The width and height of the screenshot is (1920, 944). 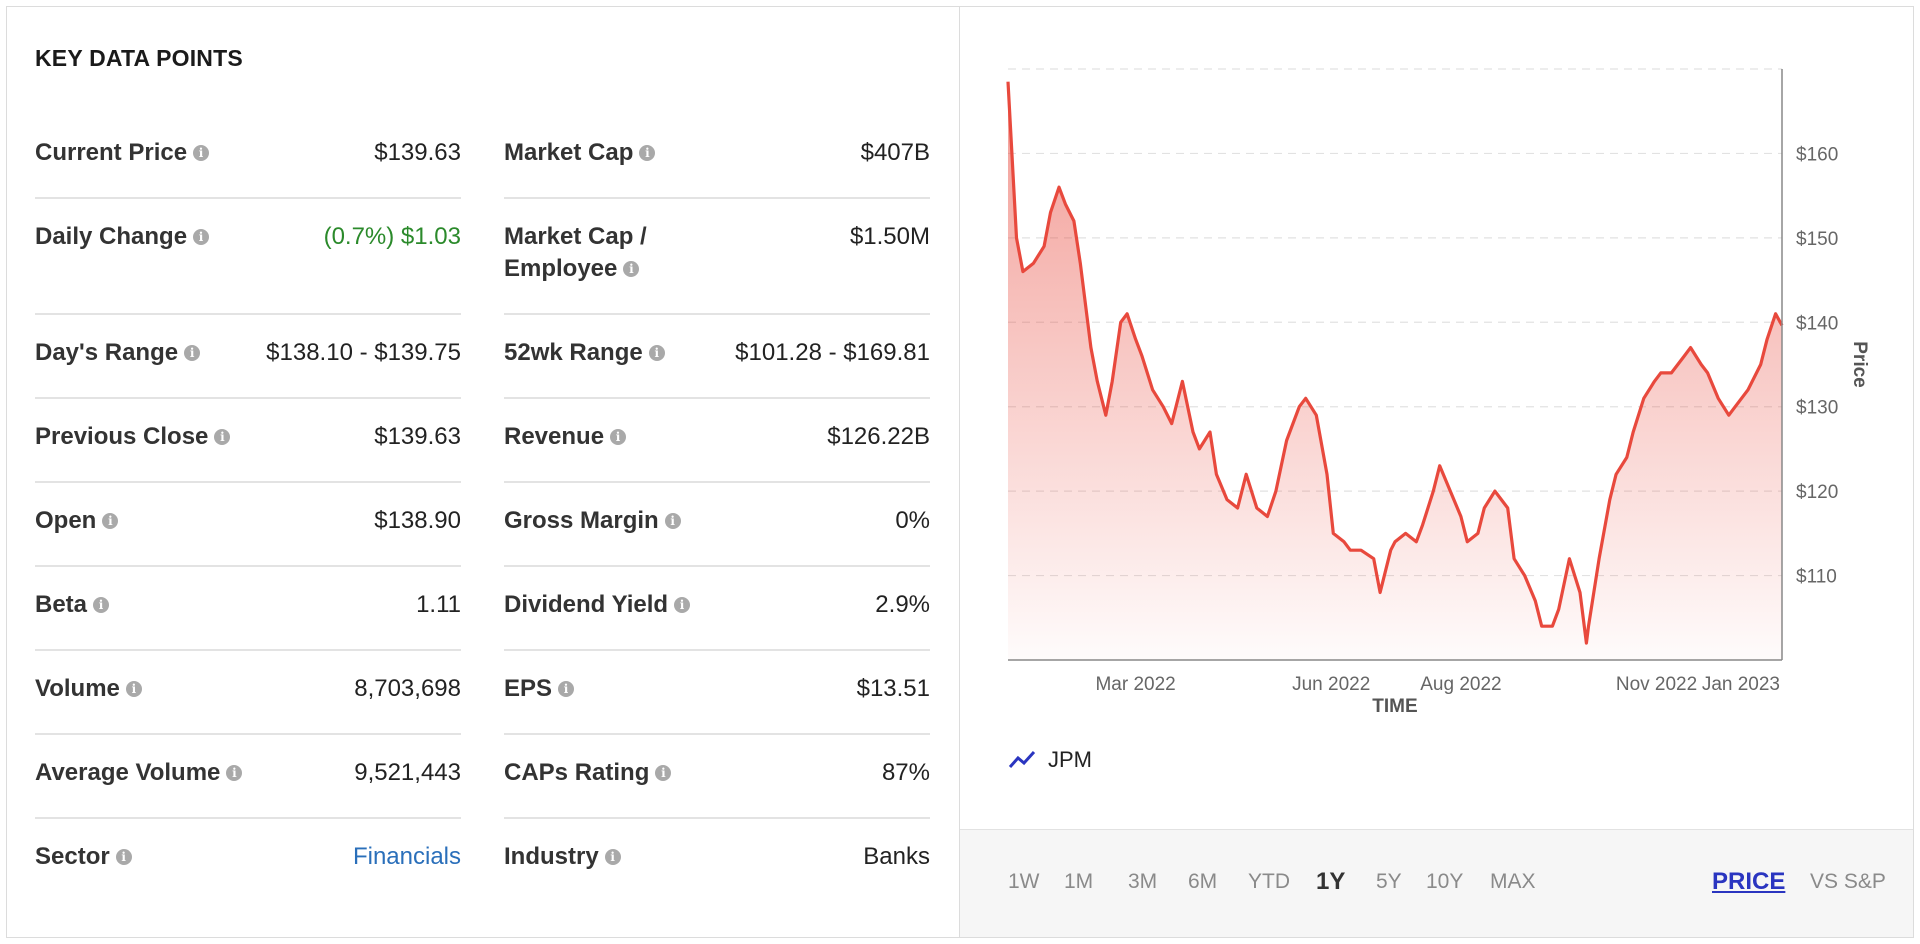 What do you see at coordinates (1460, 684) in the screenshot?
I see `x-tick-label: Aug 2022` at bounding box center [1460, 684].